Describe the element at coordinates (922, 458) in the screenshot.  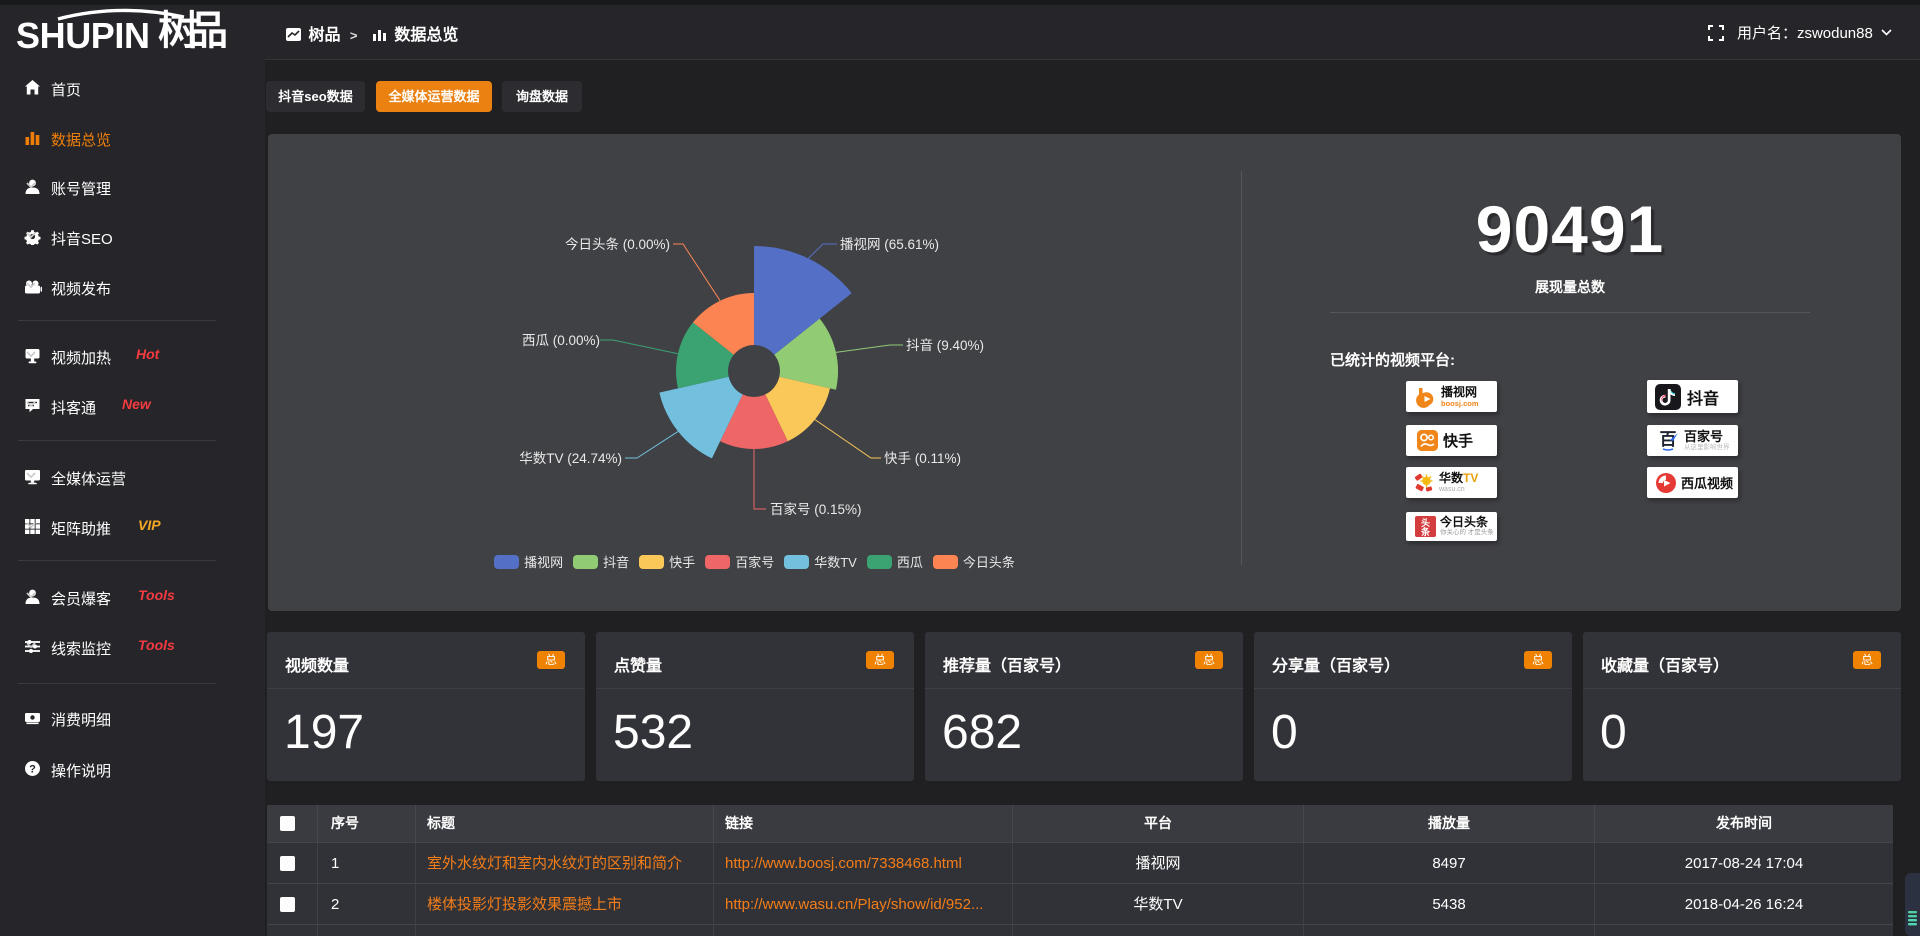
I see `svg-text: 快手 (0.11%)` at that location.